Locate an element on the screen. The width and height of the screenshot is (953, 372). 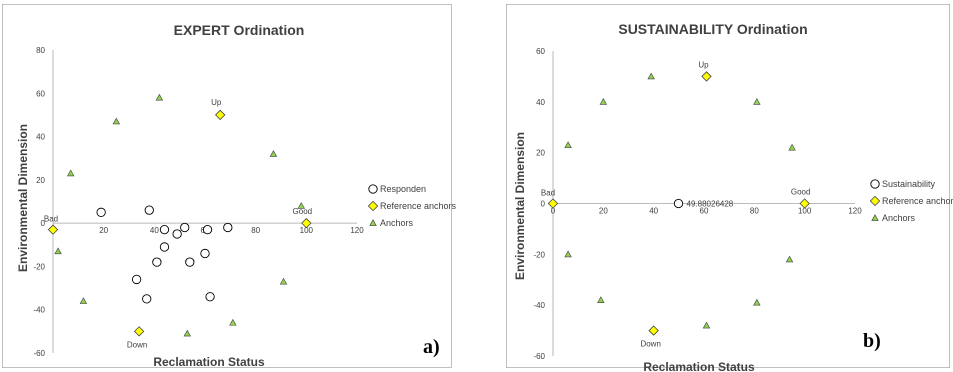
y-tick-label: 80 is located at coordinates (40, 50).